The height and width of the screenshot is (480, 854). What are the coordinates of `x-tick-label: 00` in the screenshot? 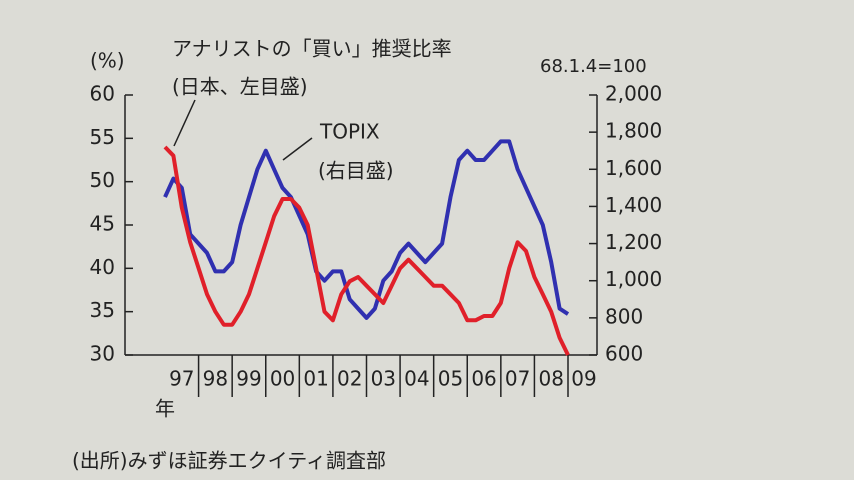 It's located at (282, 379).